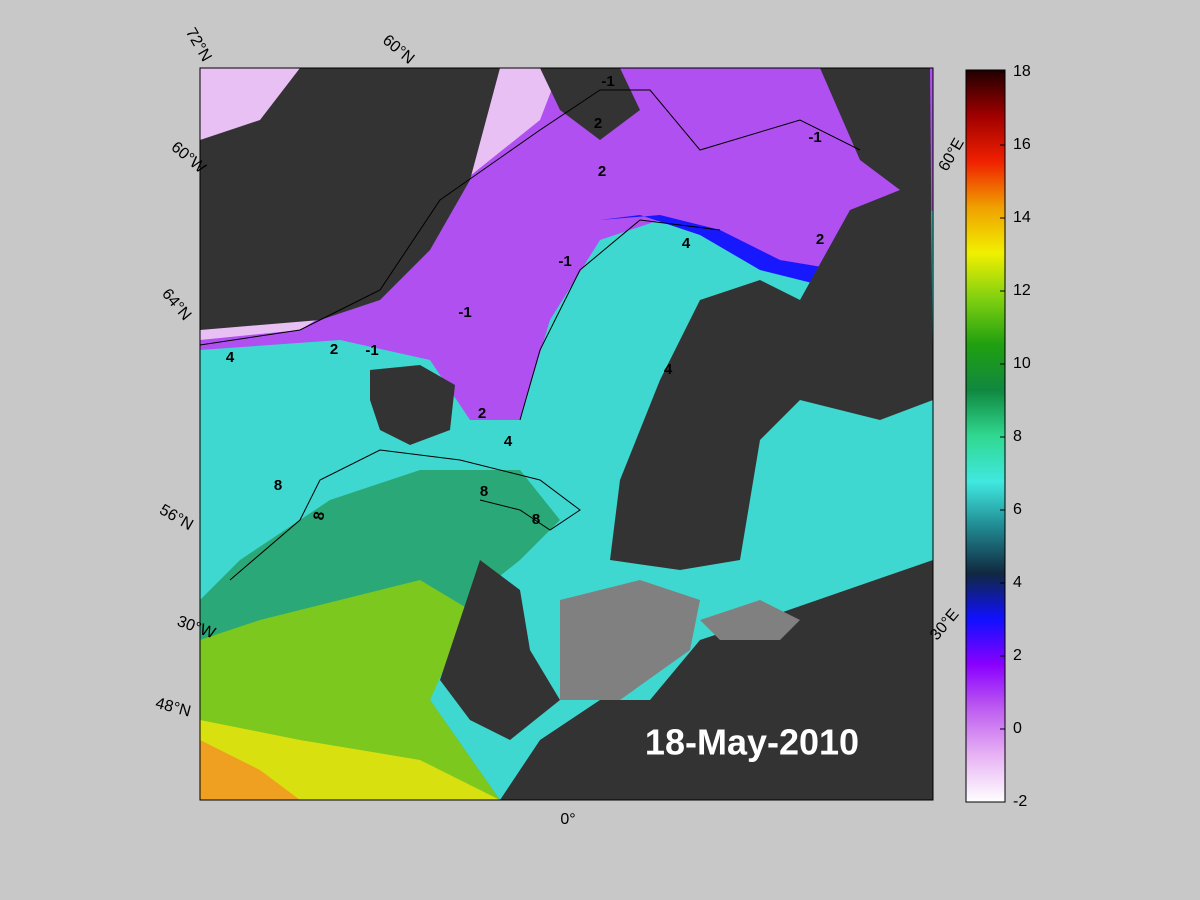  Describe the element at coordinates (176, 305) in the screenshot. I see `graticule-label: 64°N` at that location.